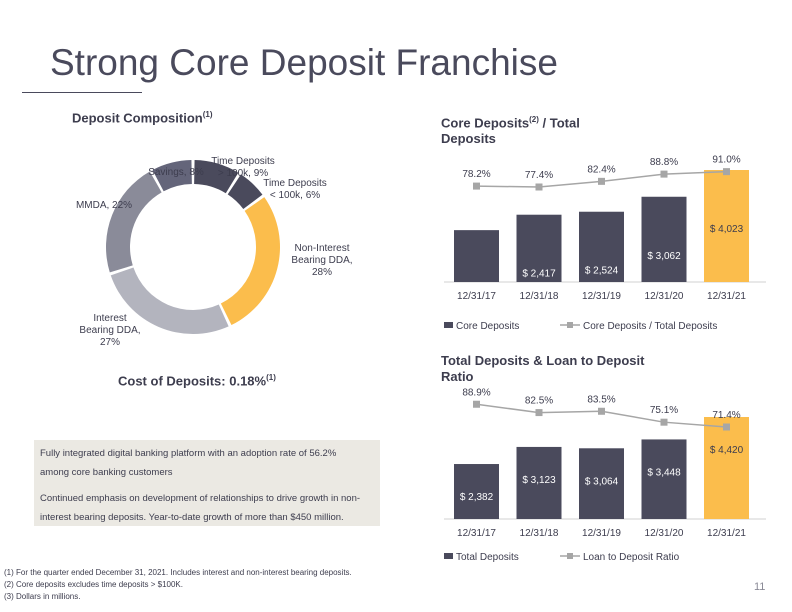  I want to click on ratio-value-label: 82.4%, so click(601, 169).